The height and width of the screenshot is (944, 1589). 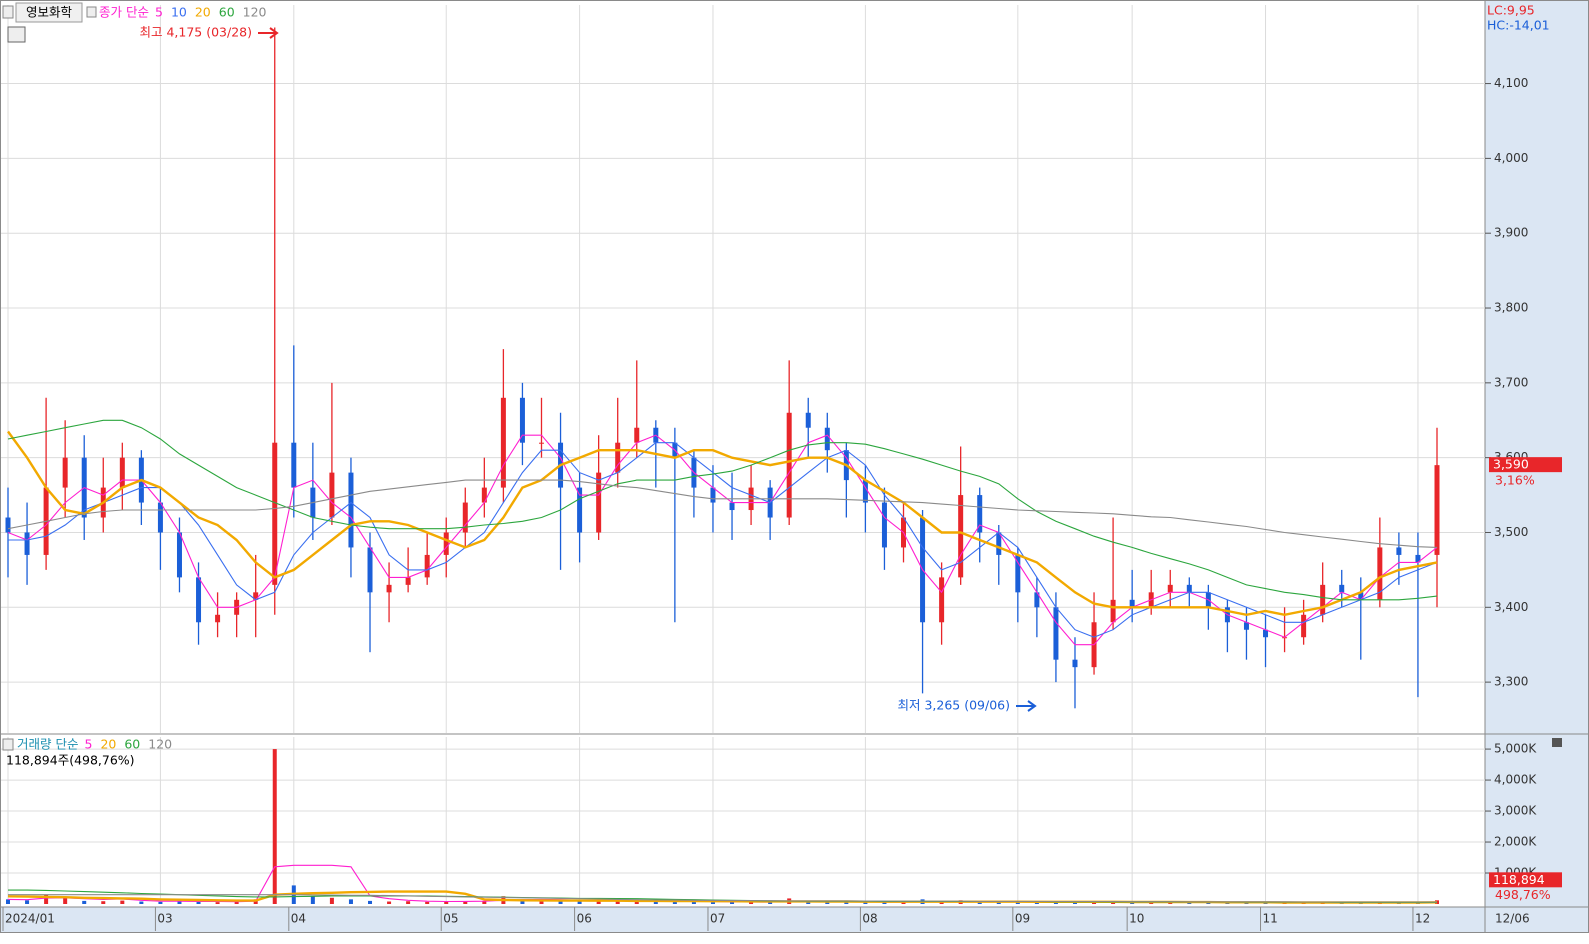 What do you see at coordinates (298, 919) in the screenshot?
I see `x-tick-label: 04` at bounding box center [298, 919].